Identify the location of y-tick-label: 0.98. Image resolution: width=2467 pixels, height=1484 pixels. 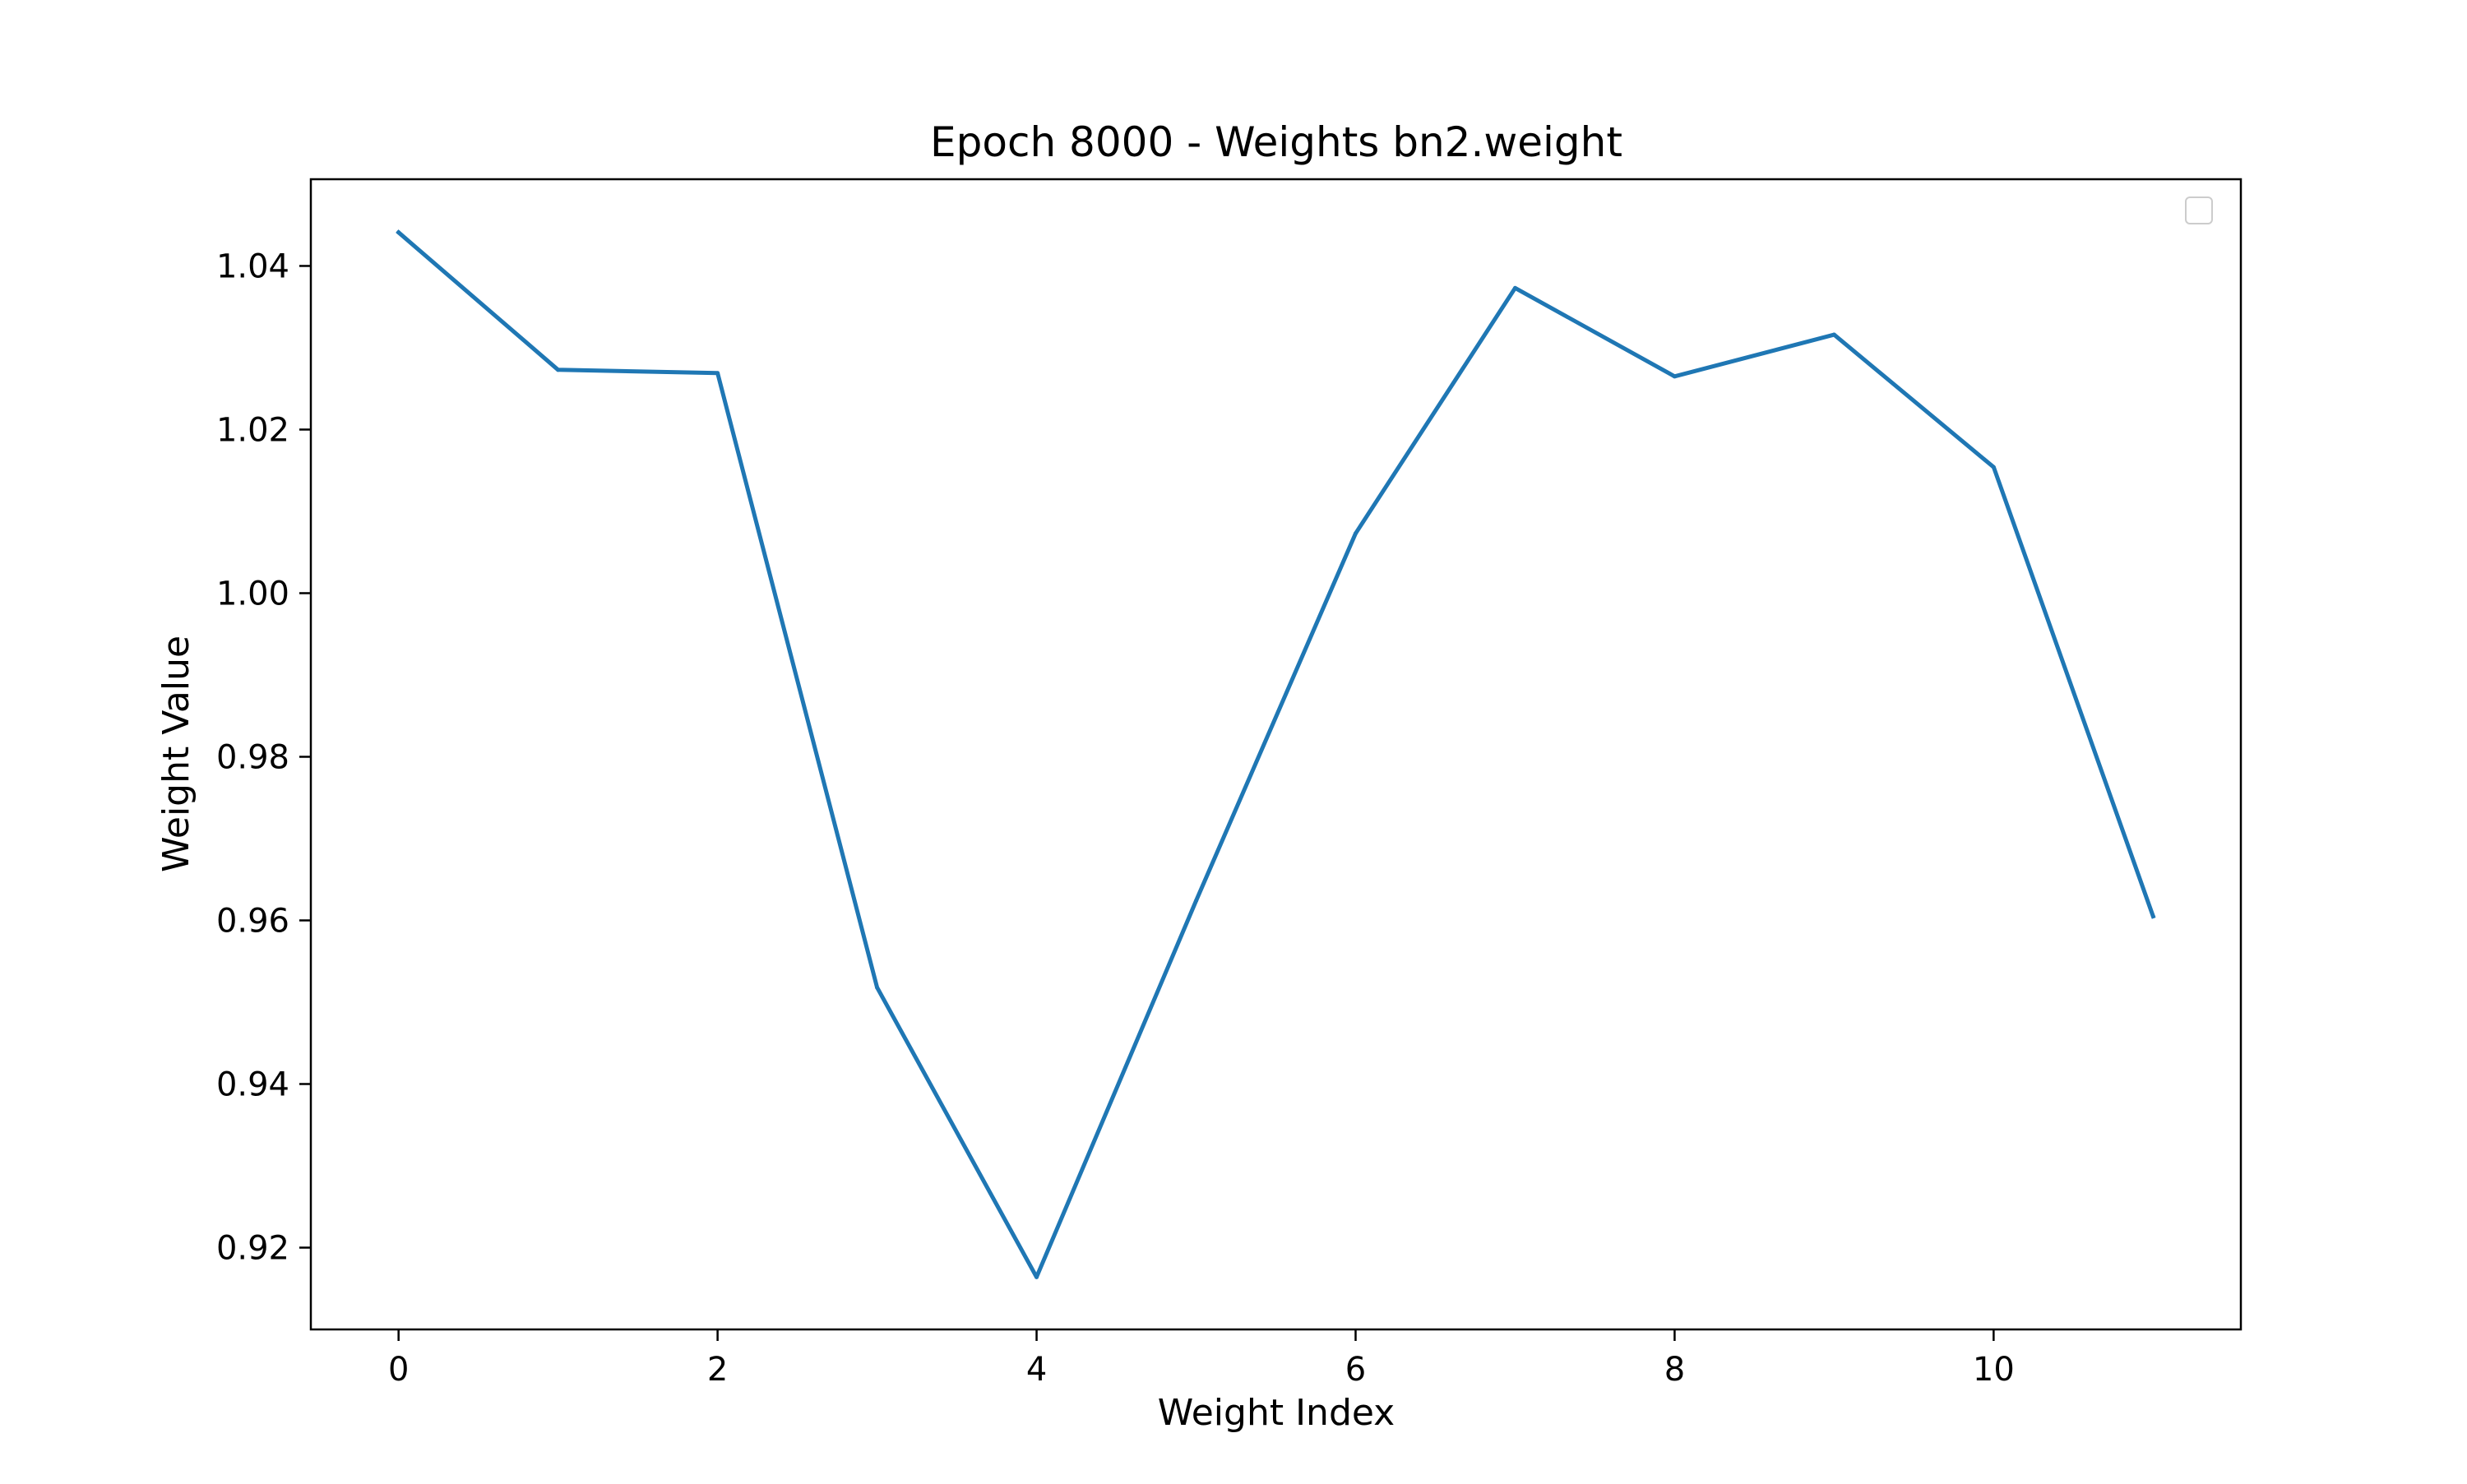
(252, 757).